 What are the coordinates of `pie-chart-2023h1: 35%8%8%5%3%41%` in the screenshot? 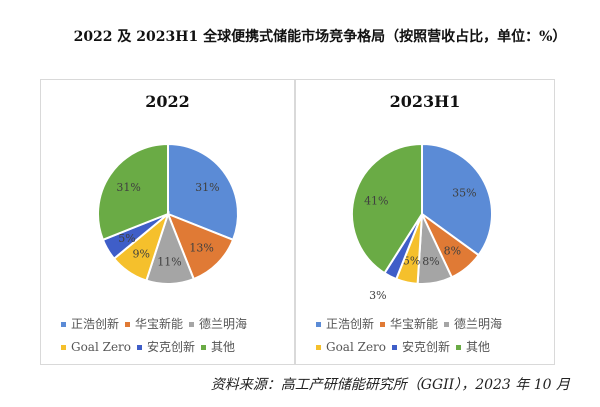 It's located at (422, 222).